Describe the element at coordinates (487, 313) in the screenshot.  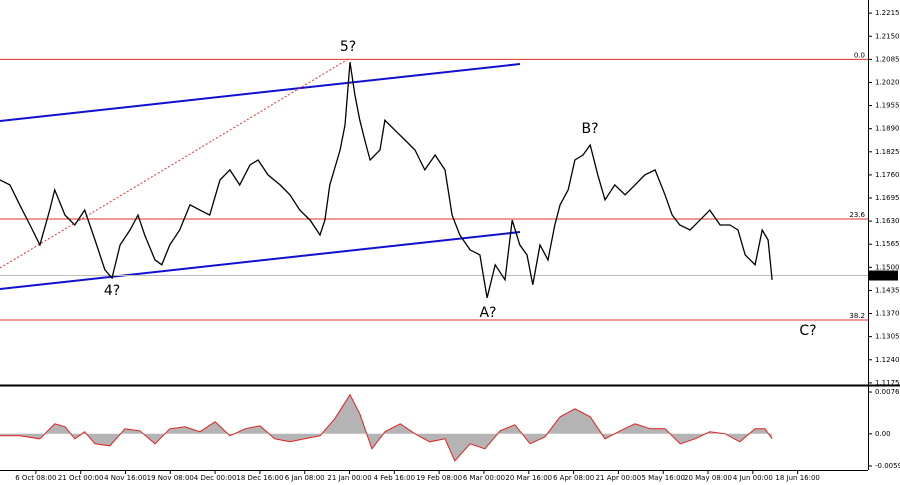
I see `wave-label: A?` at that location.